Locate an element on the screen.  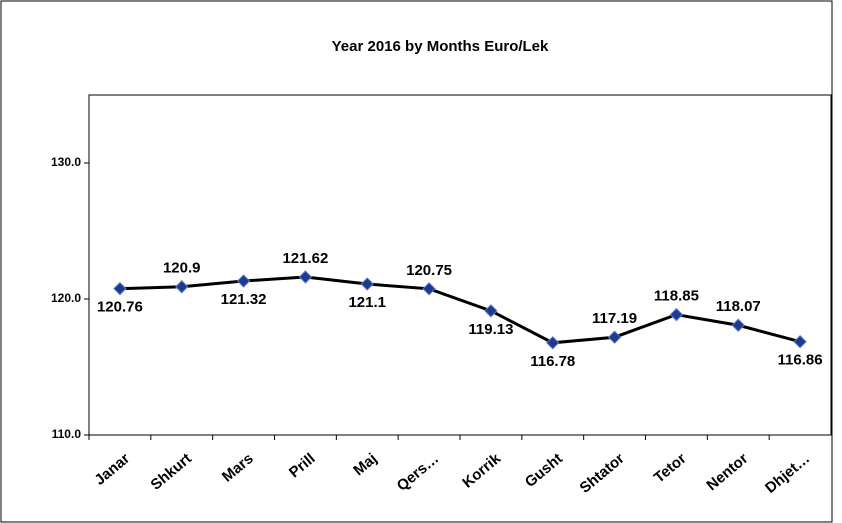
data-label: 116.78 is located at coordinates (552, 361).